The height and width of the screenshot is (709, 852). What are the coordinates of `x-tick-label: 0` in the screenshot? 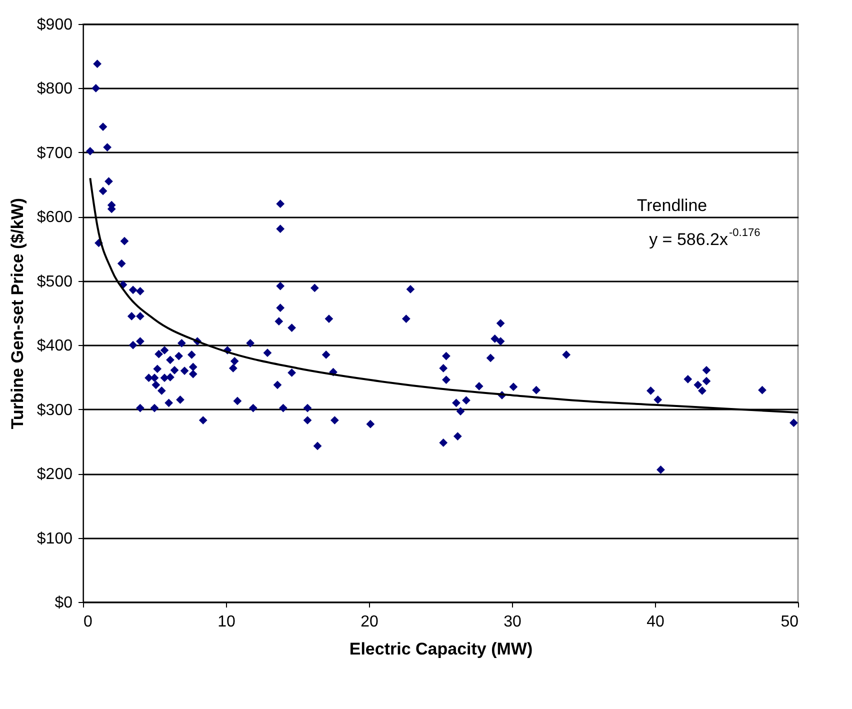 It's located at (88, 622).